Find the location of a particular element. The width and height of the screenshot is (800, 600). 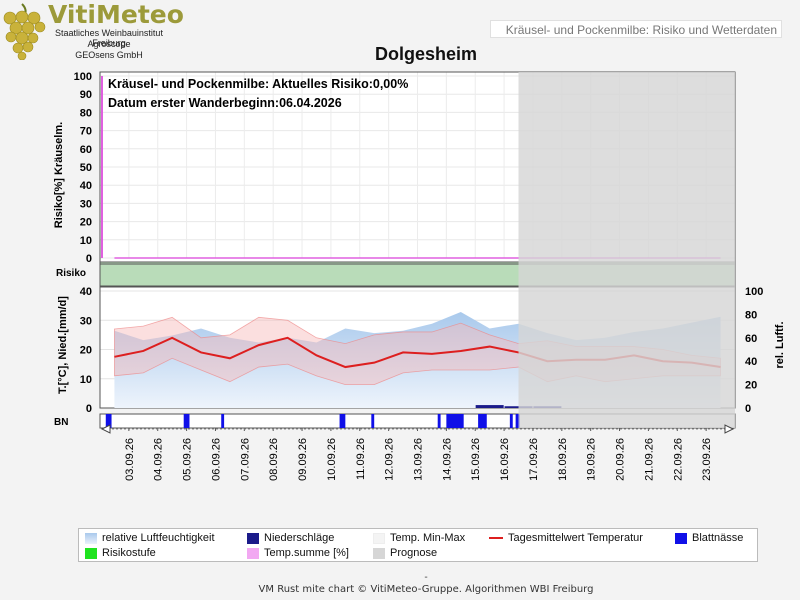

legend-item-forecast: Prognose is located at coordinates (405, 553).